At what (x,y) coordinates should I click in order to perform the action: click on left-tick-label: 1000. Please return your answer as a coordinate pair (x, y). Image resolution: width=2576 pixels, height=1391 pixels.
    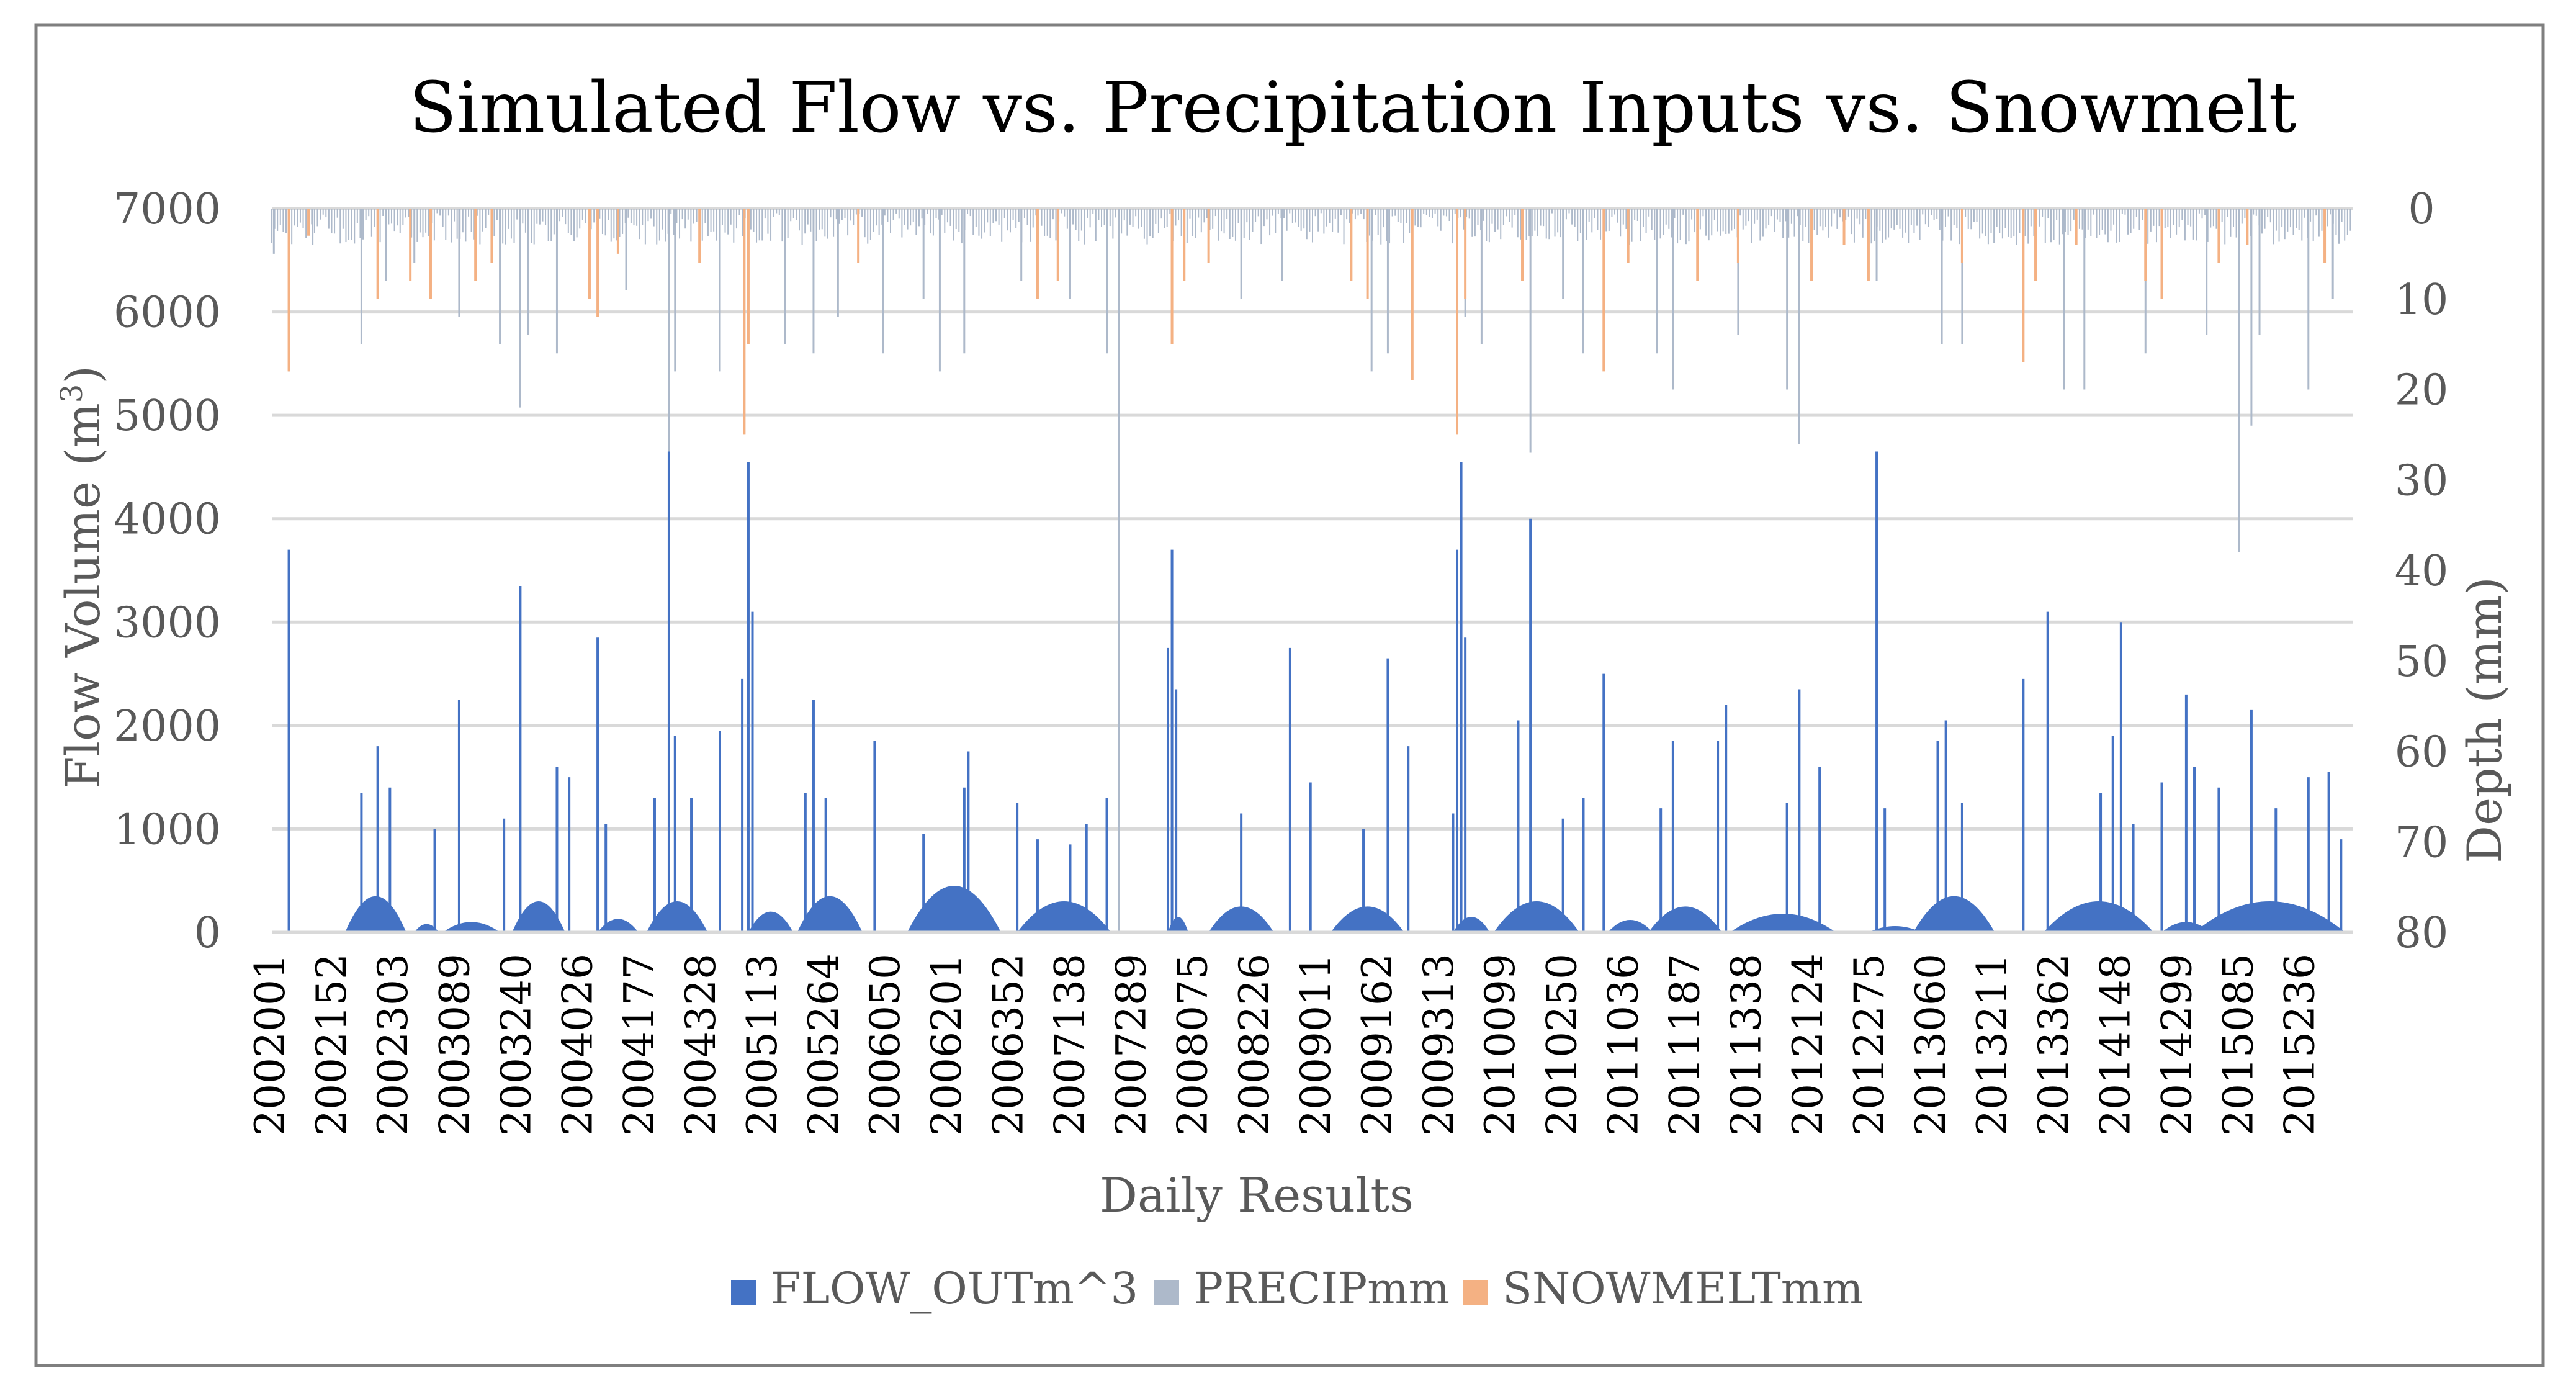
    Looking at the image, I should click on (167, 829).